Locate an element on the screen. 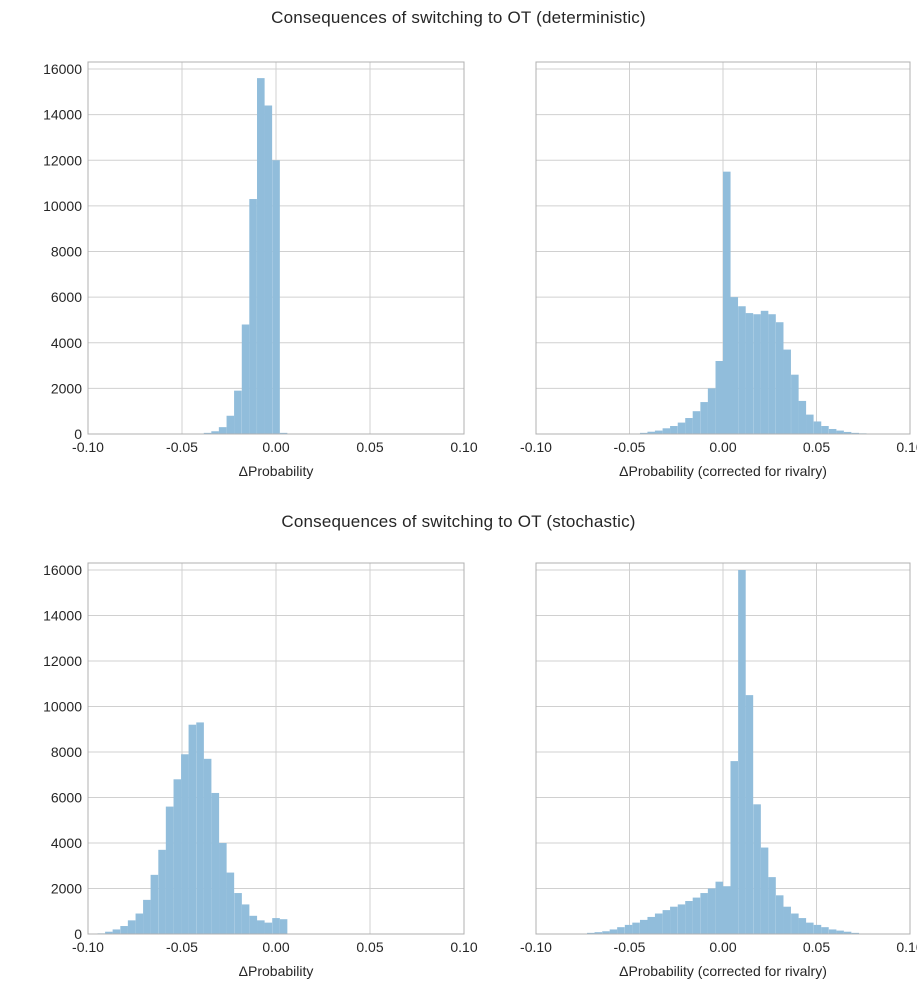 Image resolution: width=917 pixels, height=982 pixels. y-tick-label: 16000 is located at coordinates (62, 69).